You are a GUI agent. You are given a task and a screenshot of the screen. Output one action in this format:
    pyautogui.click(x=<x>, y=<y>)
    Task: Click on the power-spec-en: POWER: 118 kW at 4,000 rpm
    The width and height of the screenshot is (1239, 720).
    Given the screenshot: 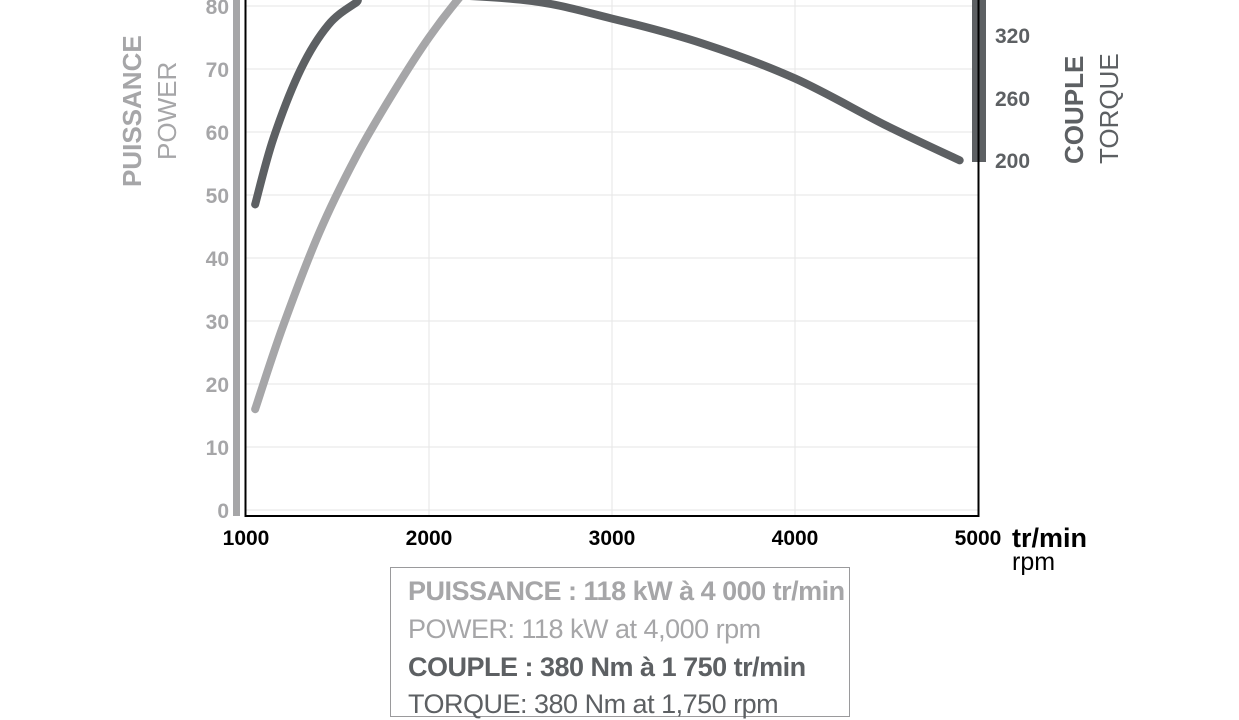 What is the action you would take?
    pyautogui.click(x=584, y=629)
    